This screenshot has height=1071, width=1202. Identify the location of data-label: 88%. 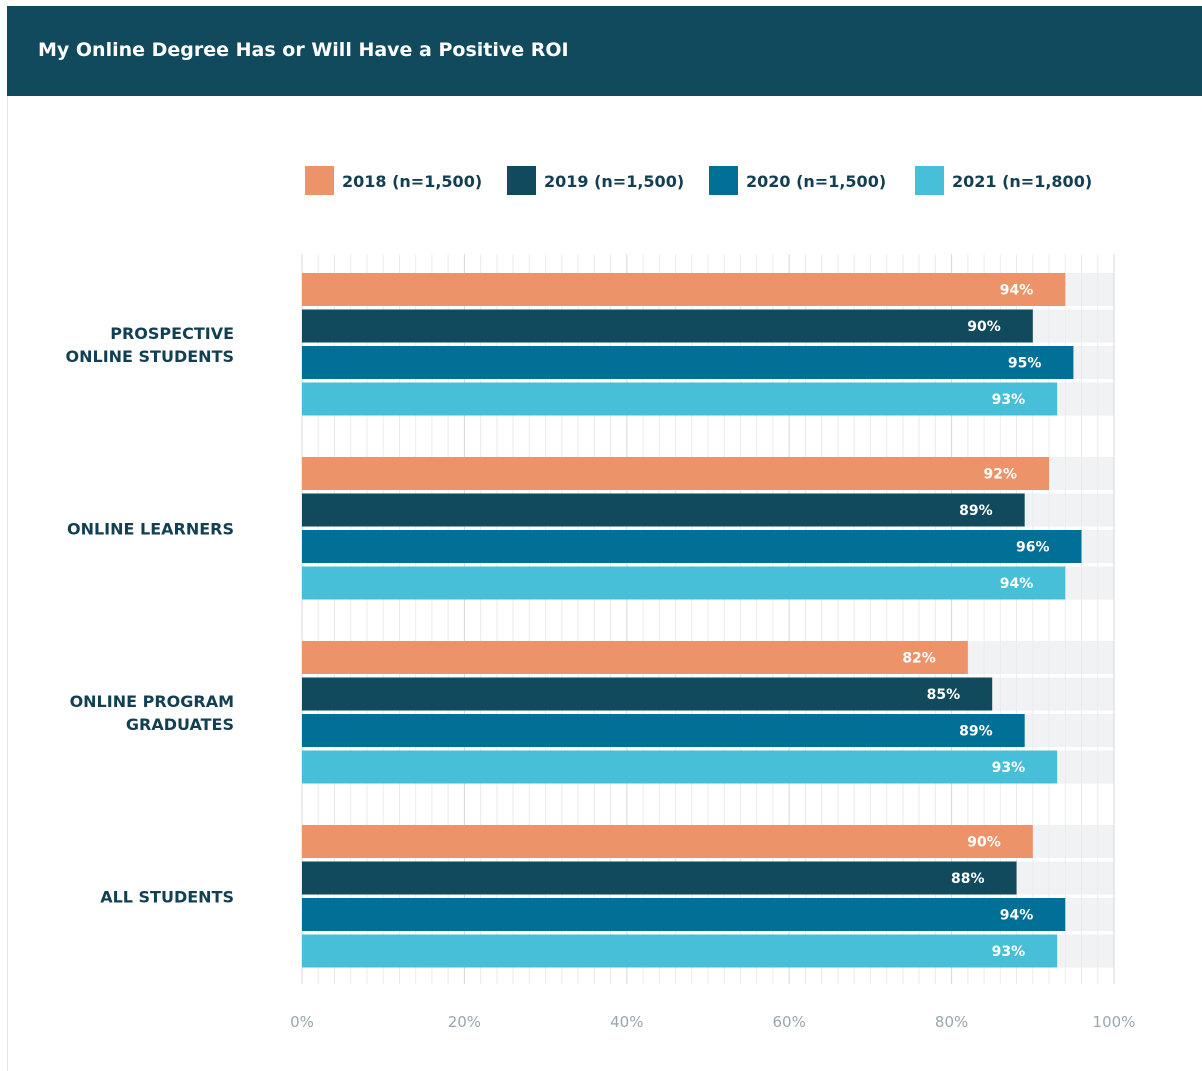
(968, 879).